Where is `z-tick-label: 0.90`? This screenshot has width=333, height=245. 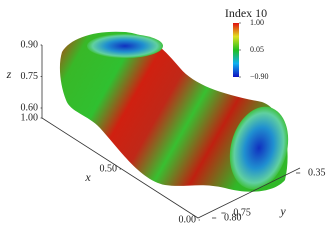
z-tick-label: 0.90 is located at coordinates (30, 44).